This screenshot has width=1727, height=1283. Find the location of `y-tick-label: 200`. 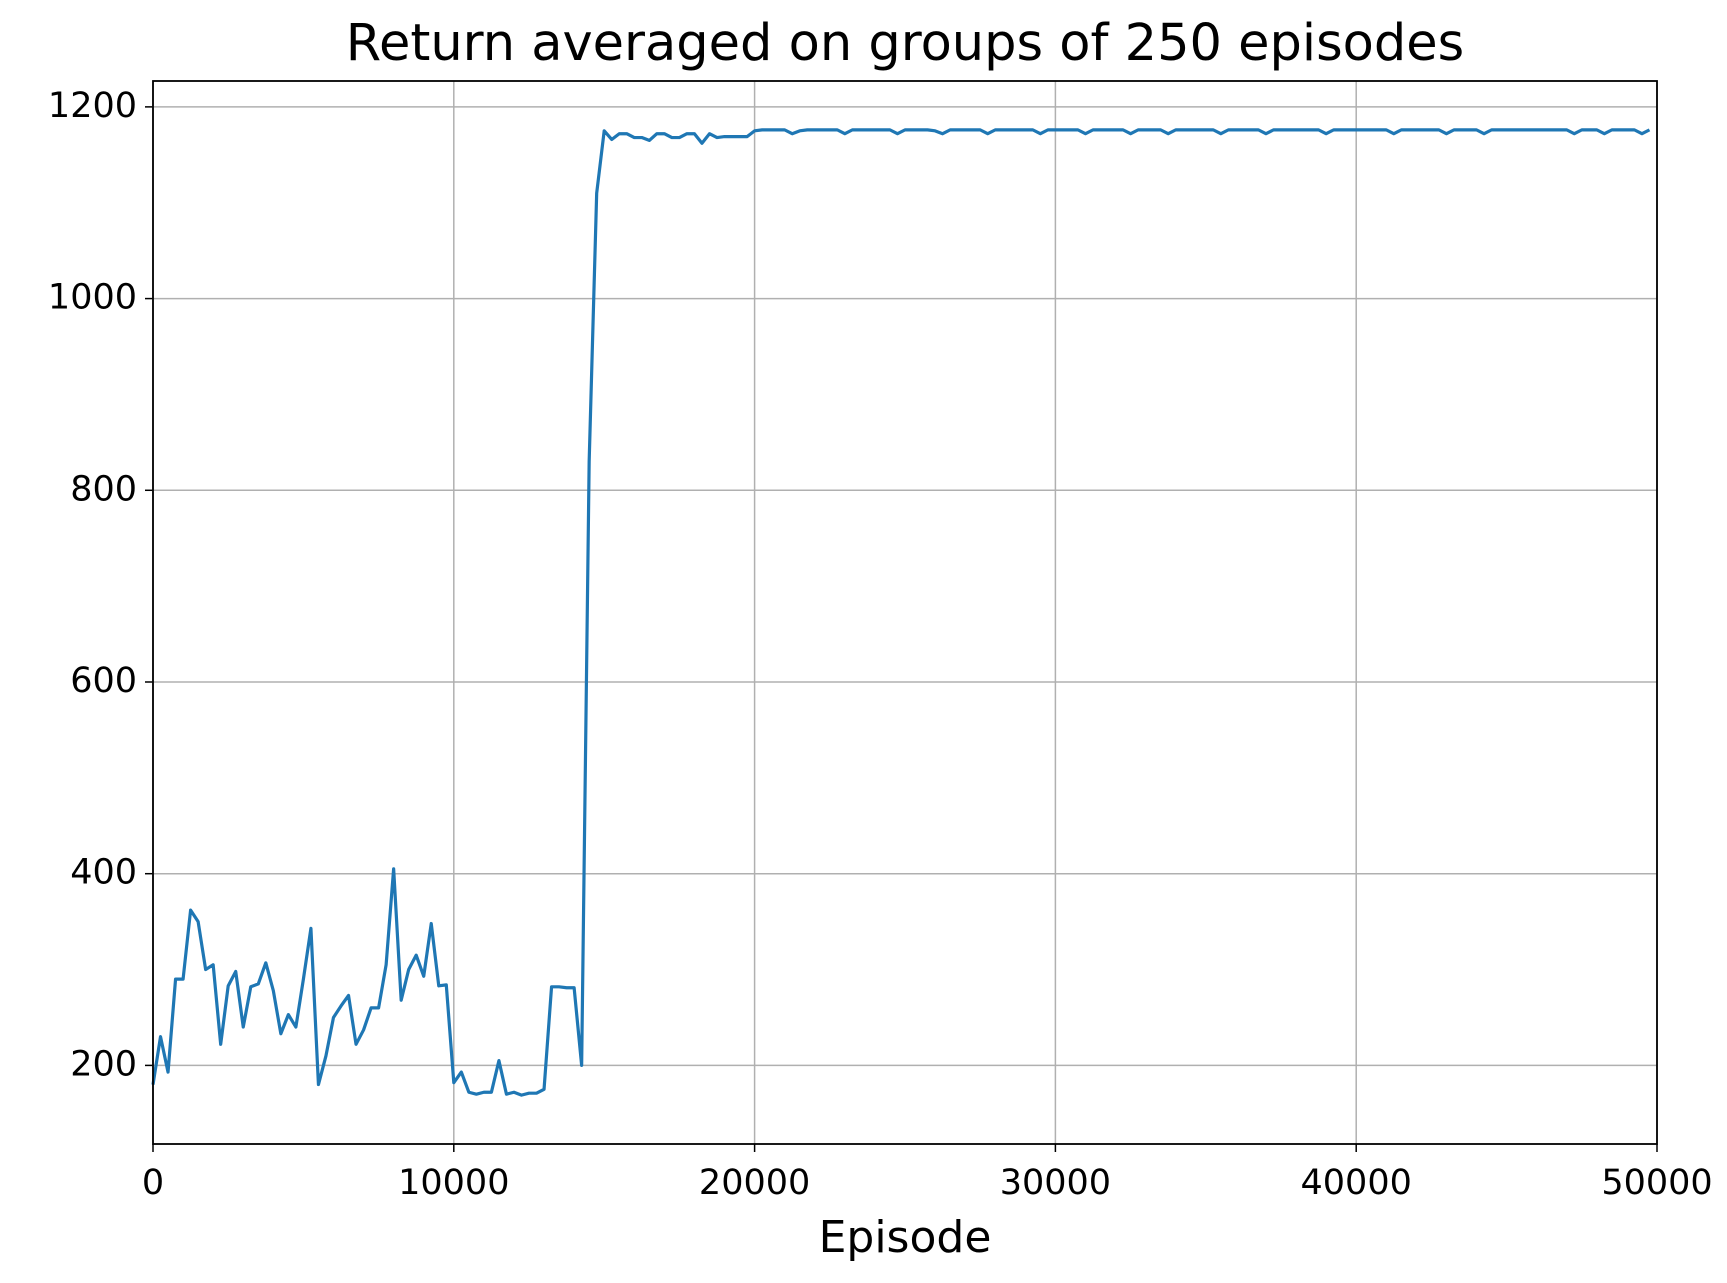

y-tick-label: 200 is located at coordinates (103, 1064).